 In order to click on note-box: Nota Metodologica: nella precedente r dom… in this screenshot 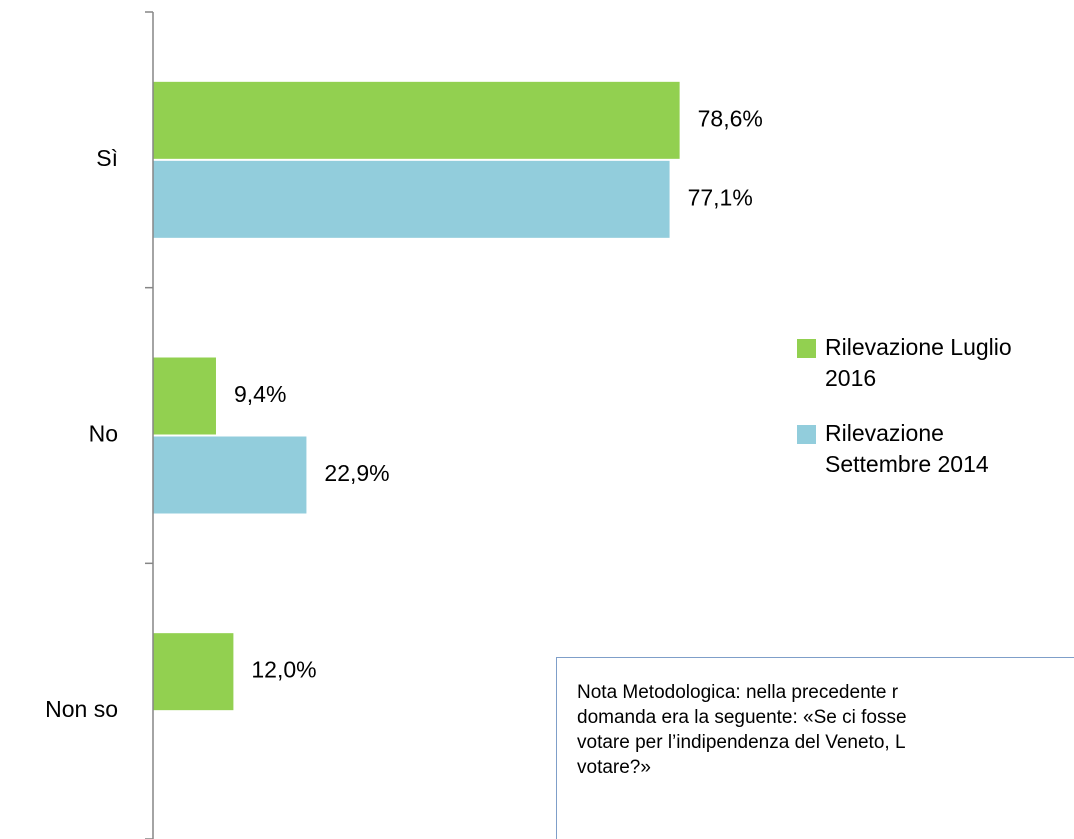, I will do `click(815, 748)`.